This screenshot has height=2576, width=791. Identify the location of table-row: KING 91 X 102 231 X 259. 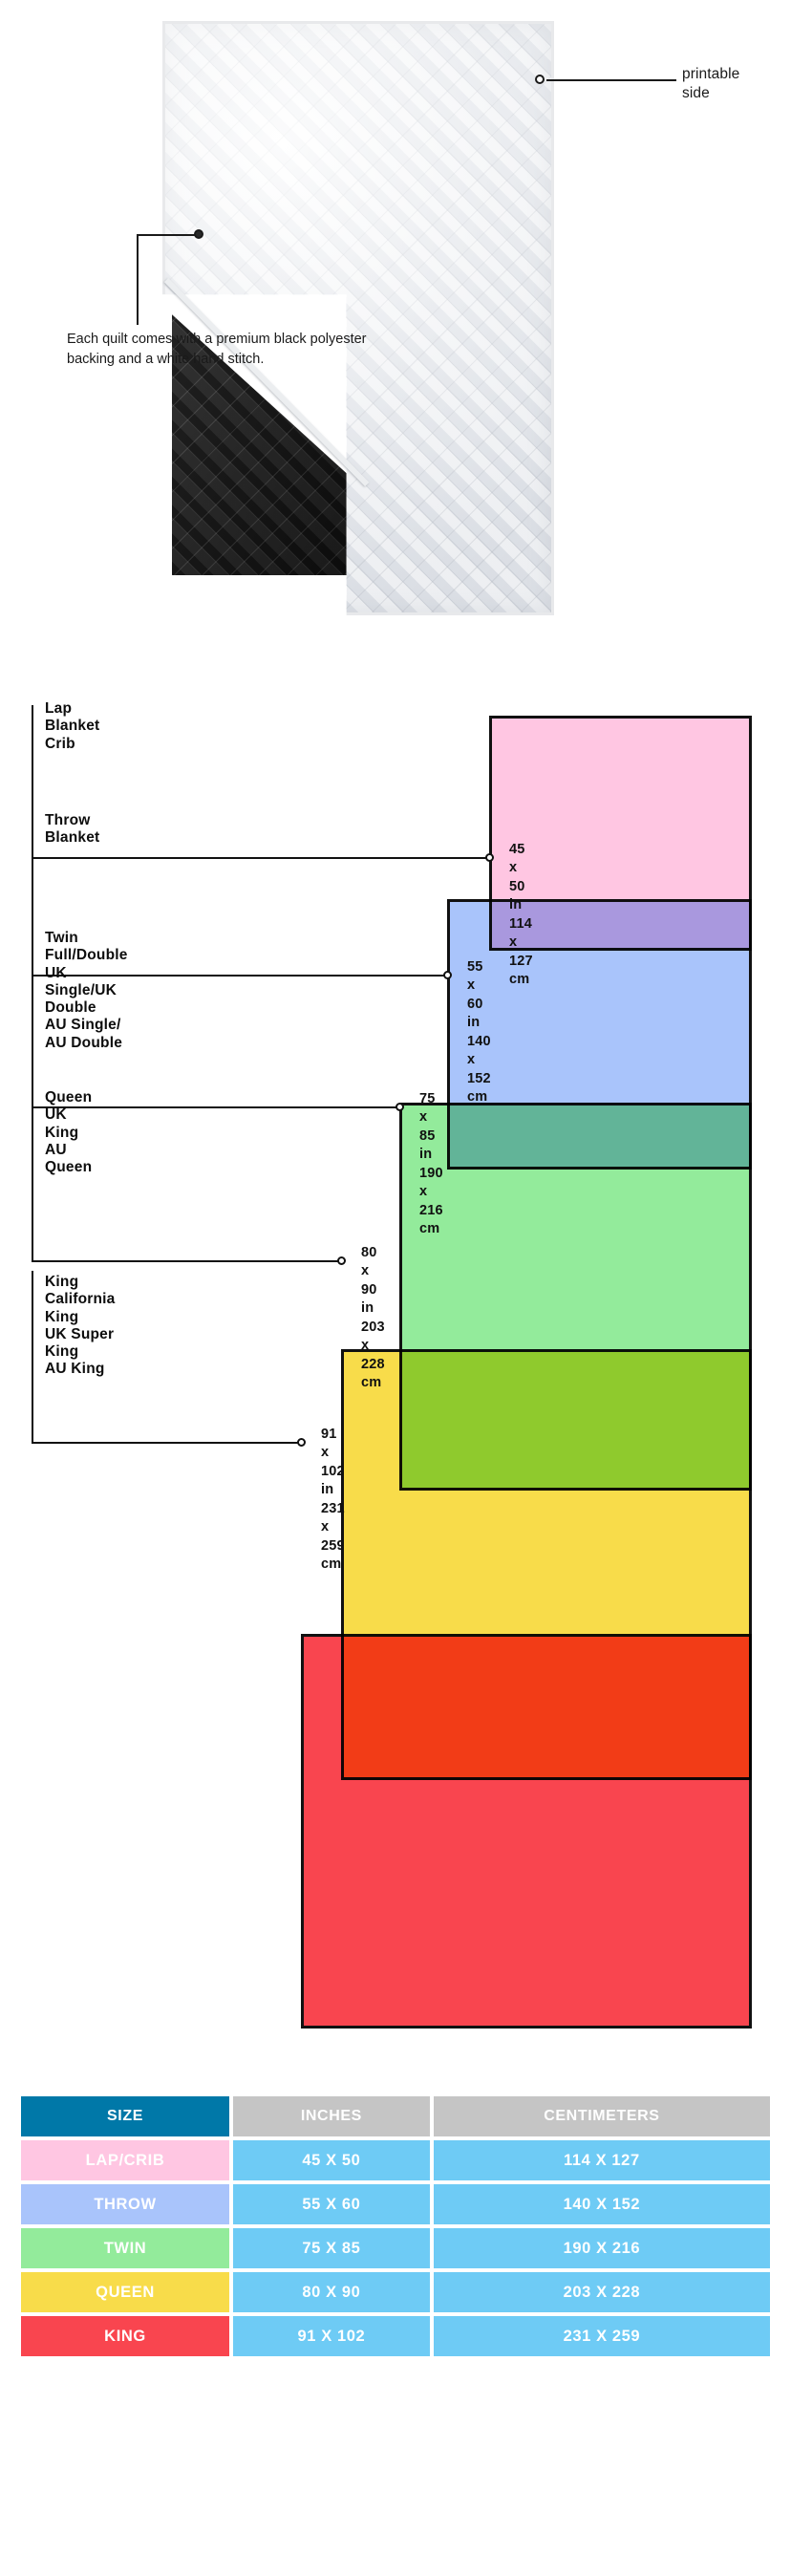
(395, 2336).